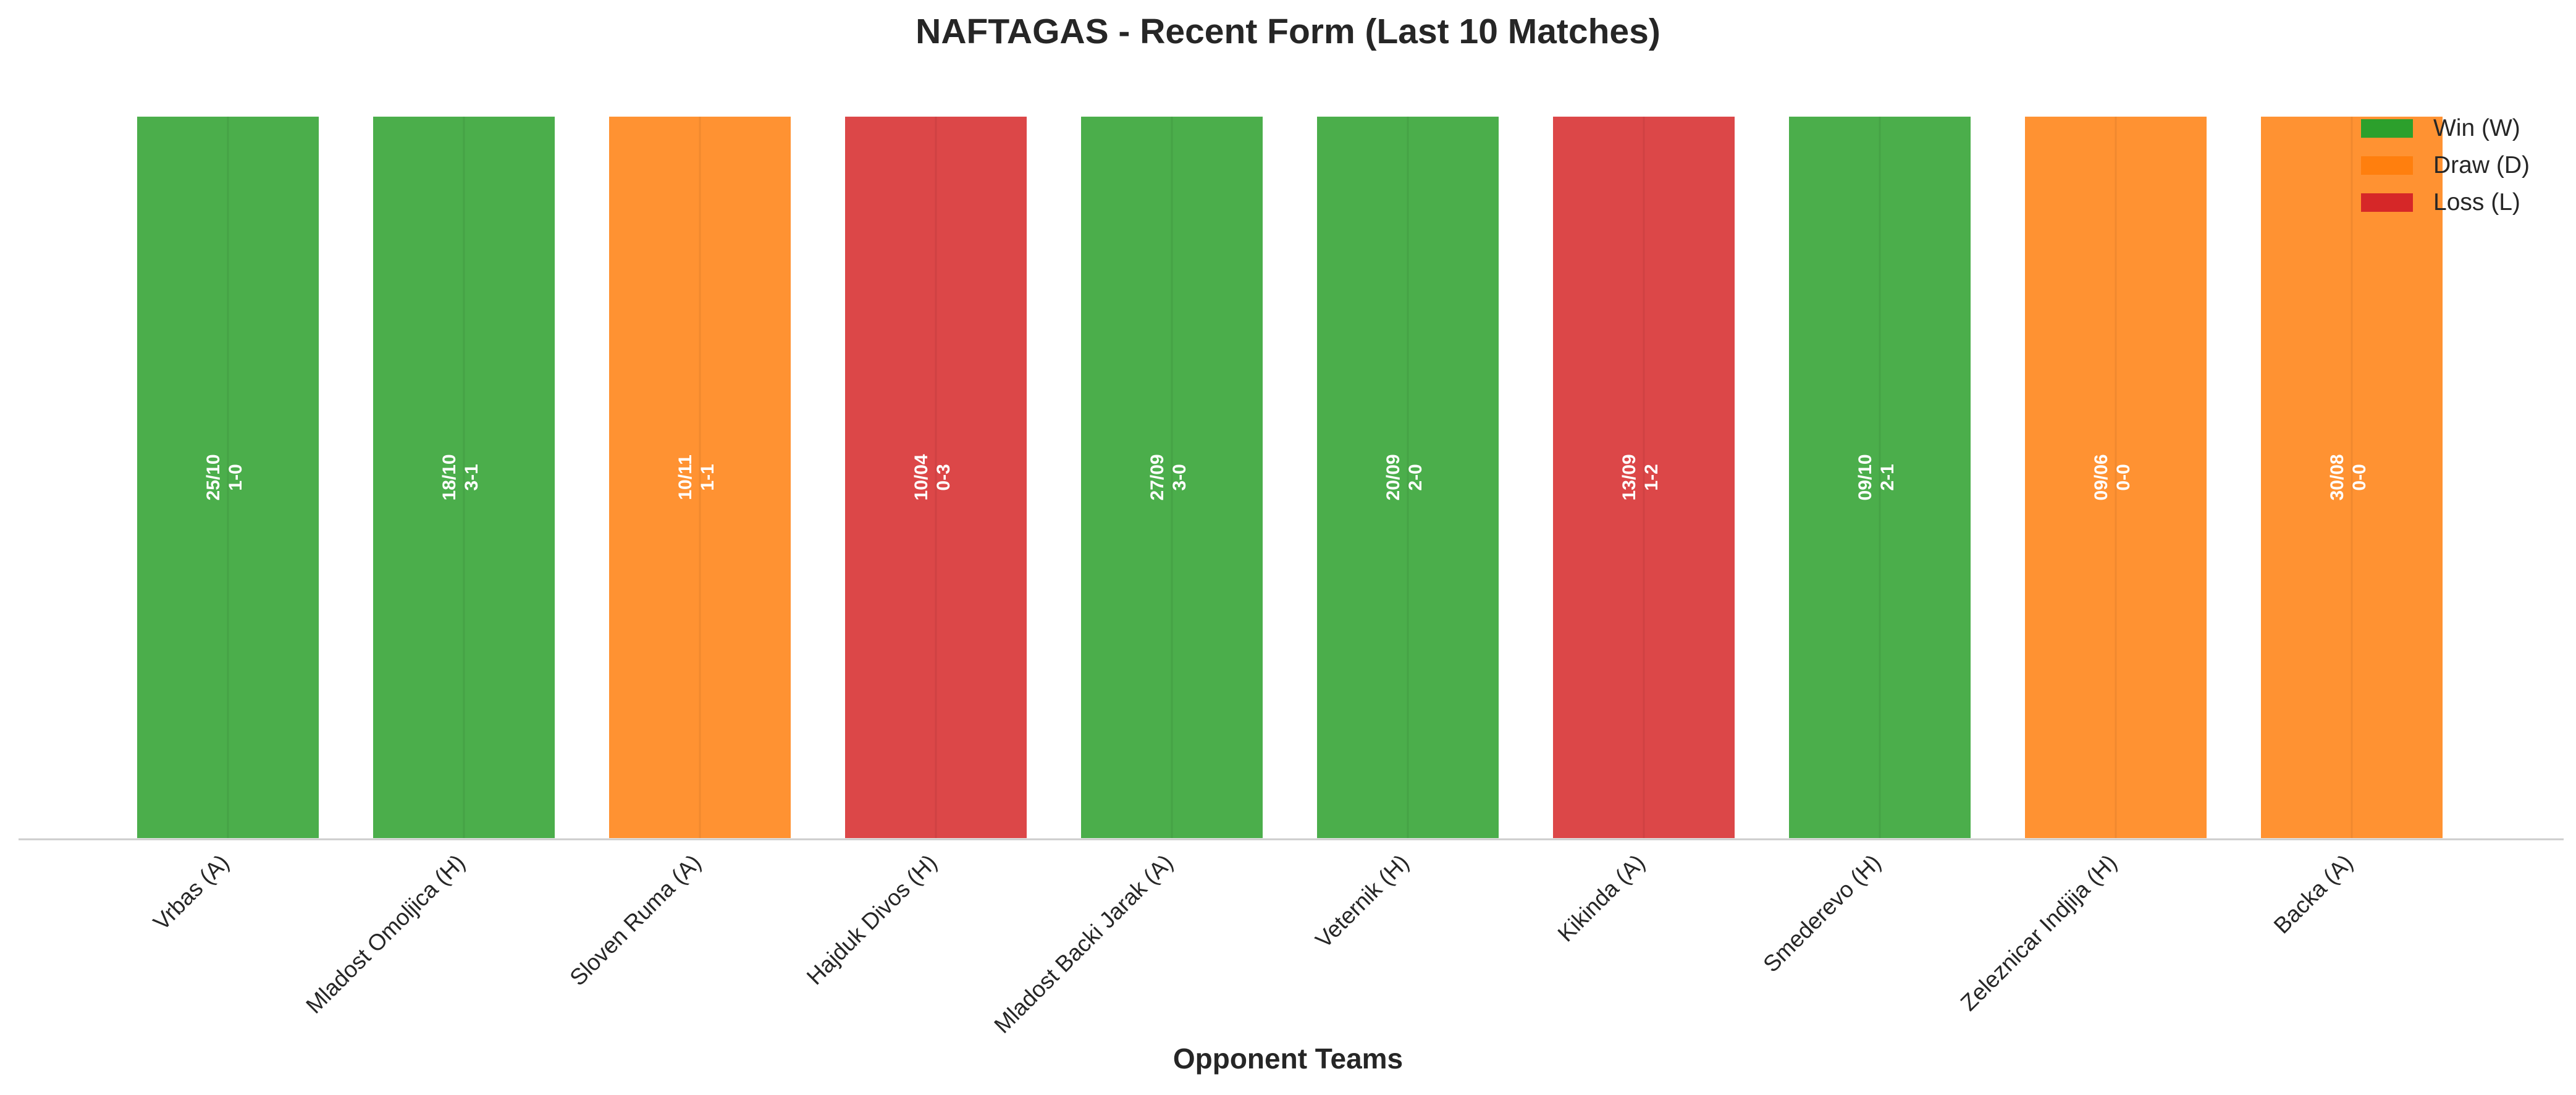 This screenshot has height=1095, width=2576. What do you see at coordinates (2337, 477) in the screenshot?
I see `bar-date-label: 30/08` at bounding box center [2337, 477].